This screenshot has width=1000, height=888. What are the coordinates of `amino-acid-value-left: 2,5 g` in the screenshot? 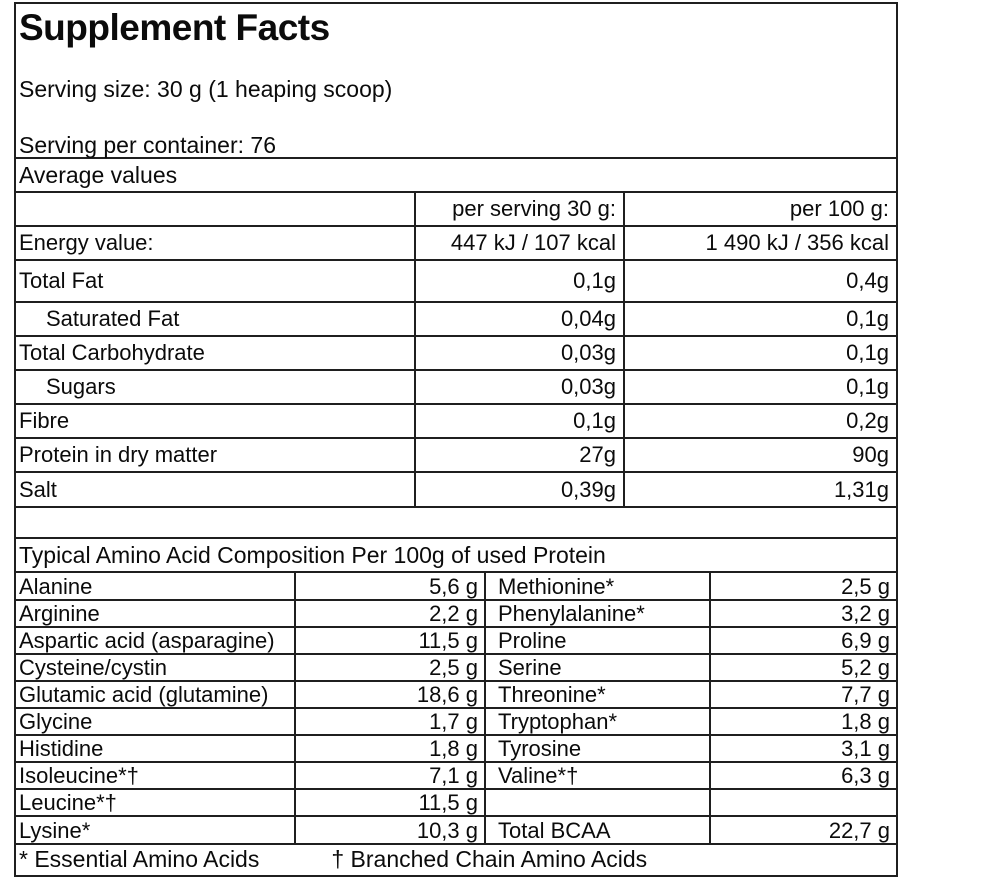 It's located at (390, 667).